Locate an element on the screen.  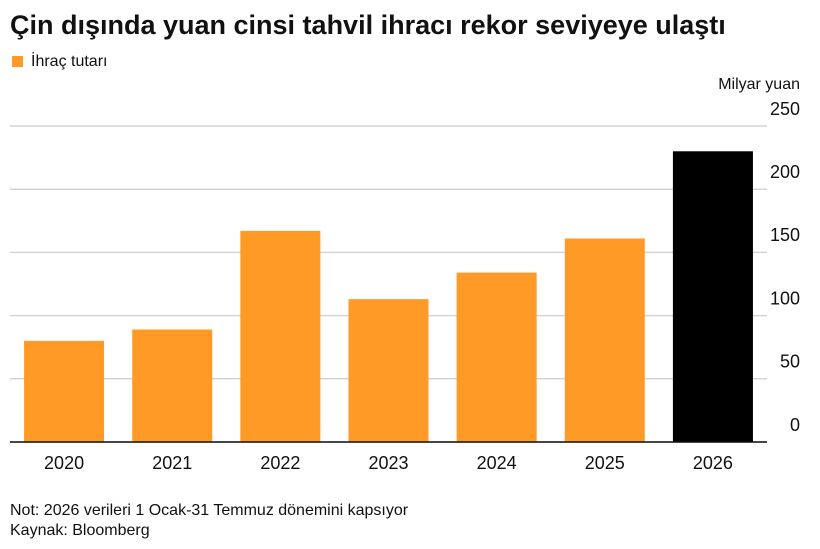
legend-label: İhraç tutarı is located at coordinates (69, 60).